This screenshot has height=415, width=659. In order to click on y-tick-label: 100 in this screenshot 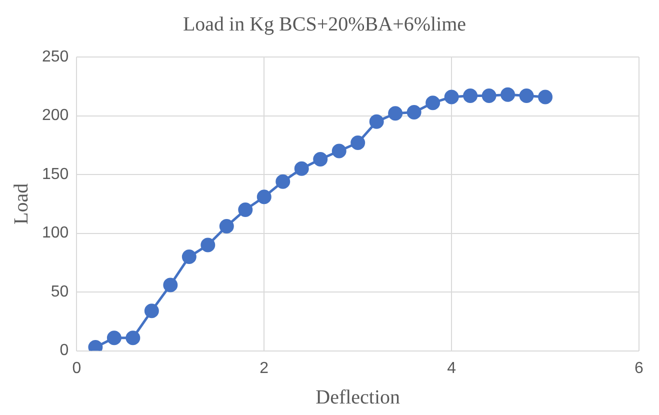, I will do `click(55, 233)`.